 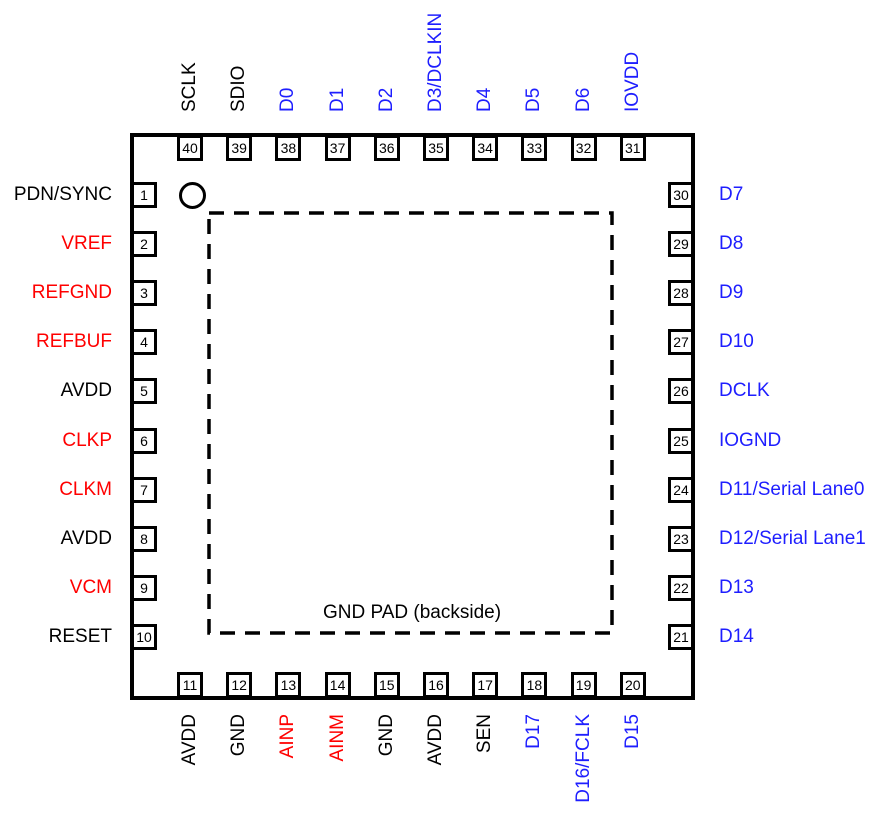 I want to click on pin-23-box: 23, so click(x=681, y=538).